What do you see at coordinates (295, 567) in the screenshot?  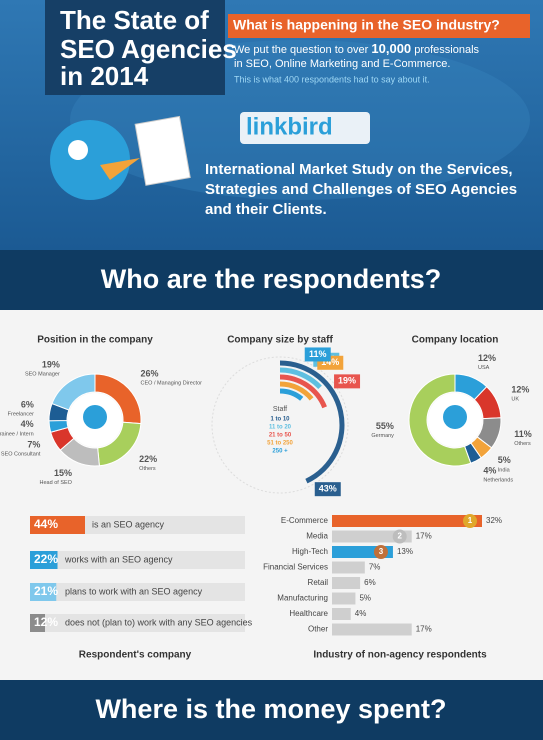 I see `category-label: Financial Services` at bounding box center [295, 567].